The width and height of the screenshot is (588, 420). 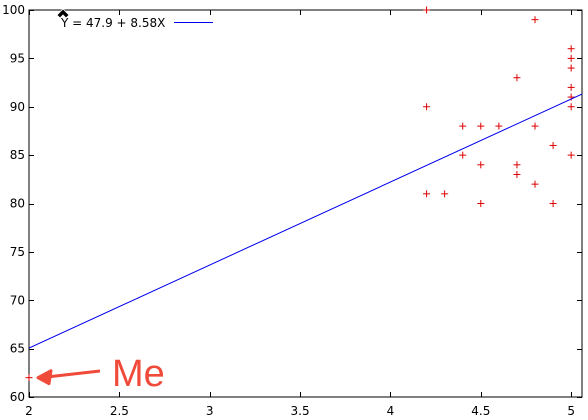 What do you see at coordinates (13, 10) in the screenshot?
I see `y-tick-label: 100` at bounding box center [13, 10].